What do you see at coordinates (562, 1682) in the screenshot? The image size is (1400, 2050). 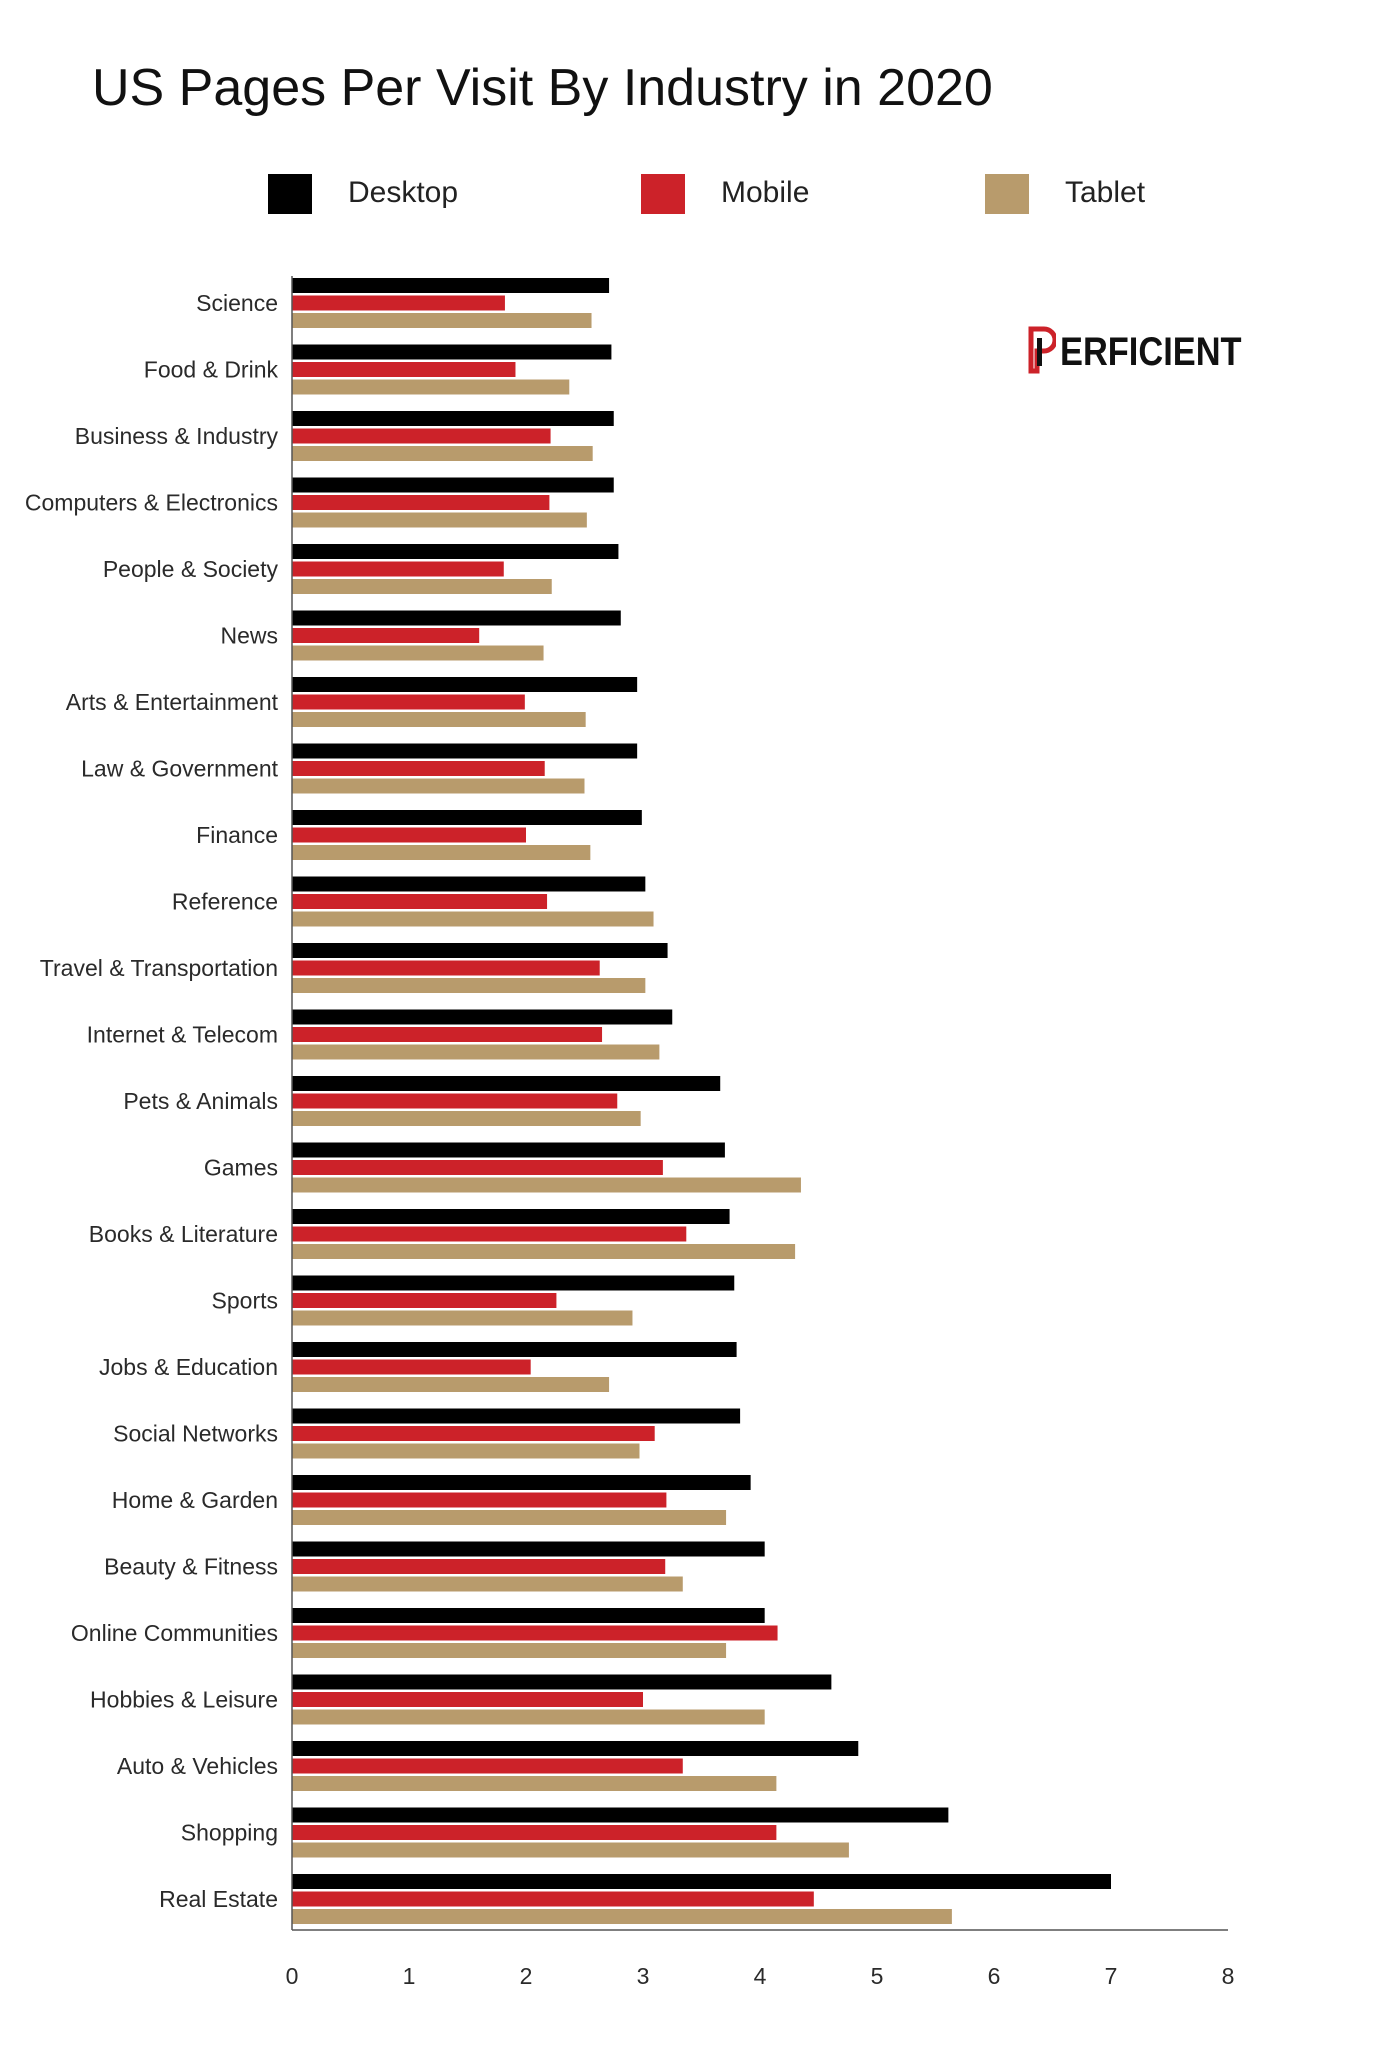 I see `bar-desktop-hobbies-and-leisure` at bounding box center [562, 1682].